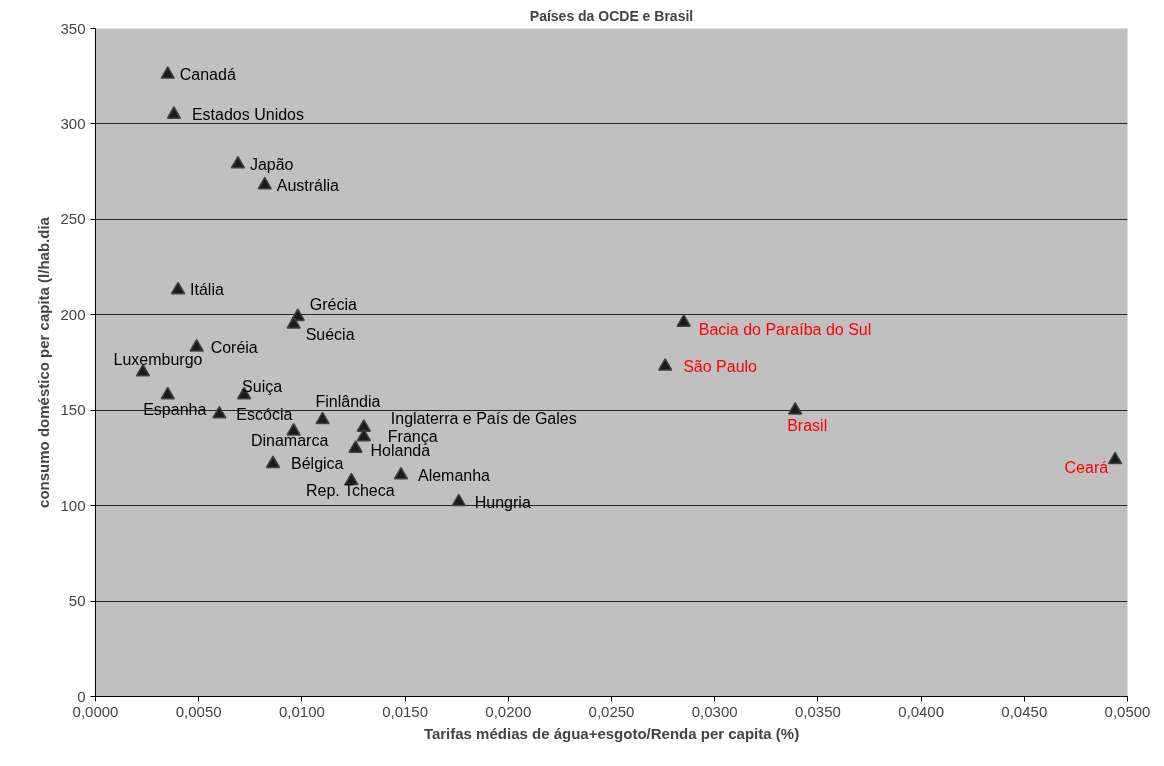 The width and height of the screenshot is (1164, 766). What do you see at coordinates (308, 185) in the screenshot?
I see `data-label: Austrália` at bounding box center [308, 185].